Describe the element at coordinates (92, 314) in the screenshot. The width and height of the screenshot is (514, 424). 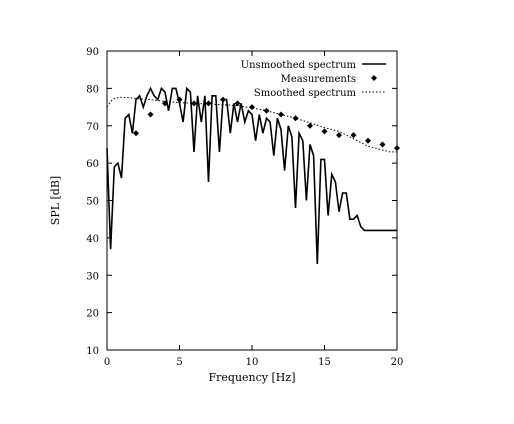
I see `y-tick-label: 20` at that location.